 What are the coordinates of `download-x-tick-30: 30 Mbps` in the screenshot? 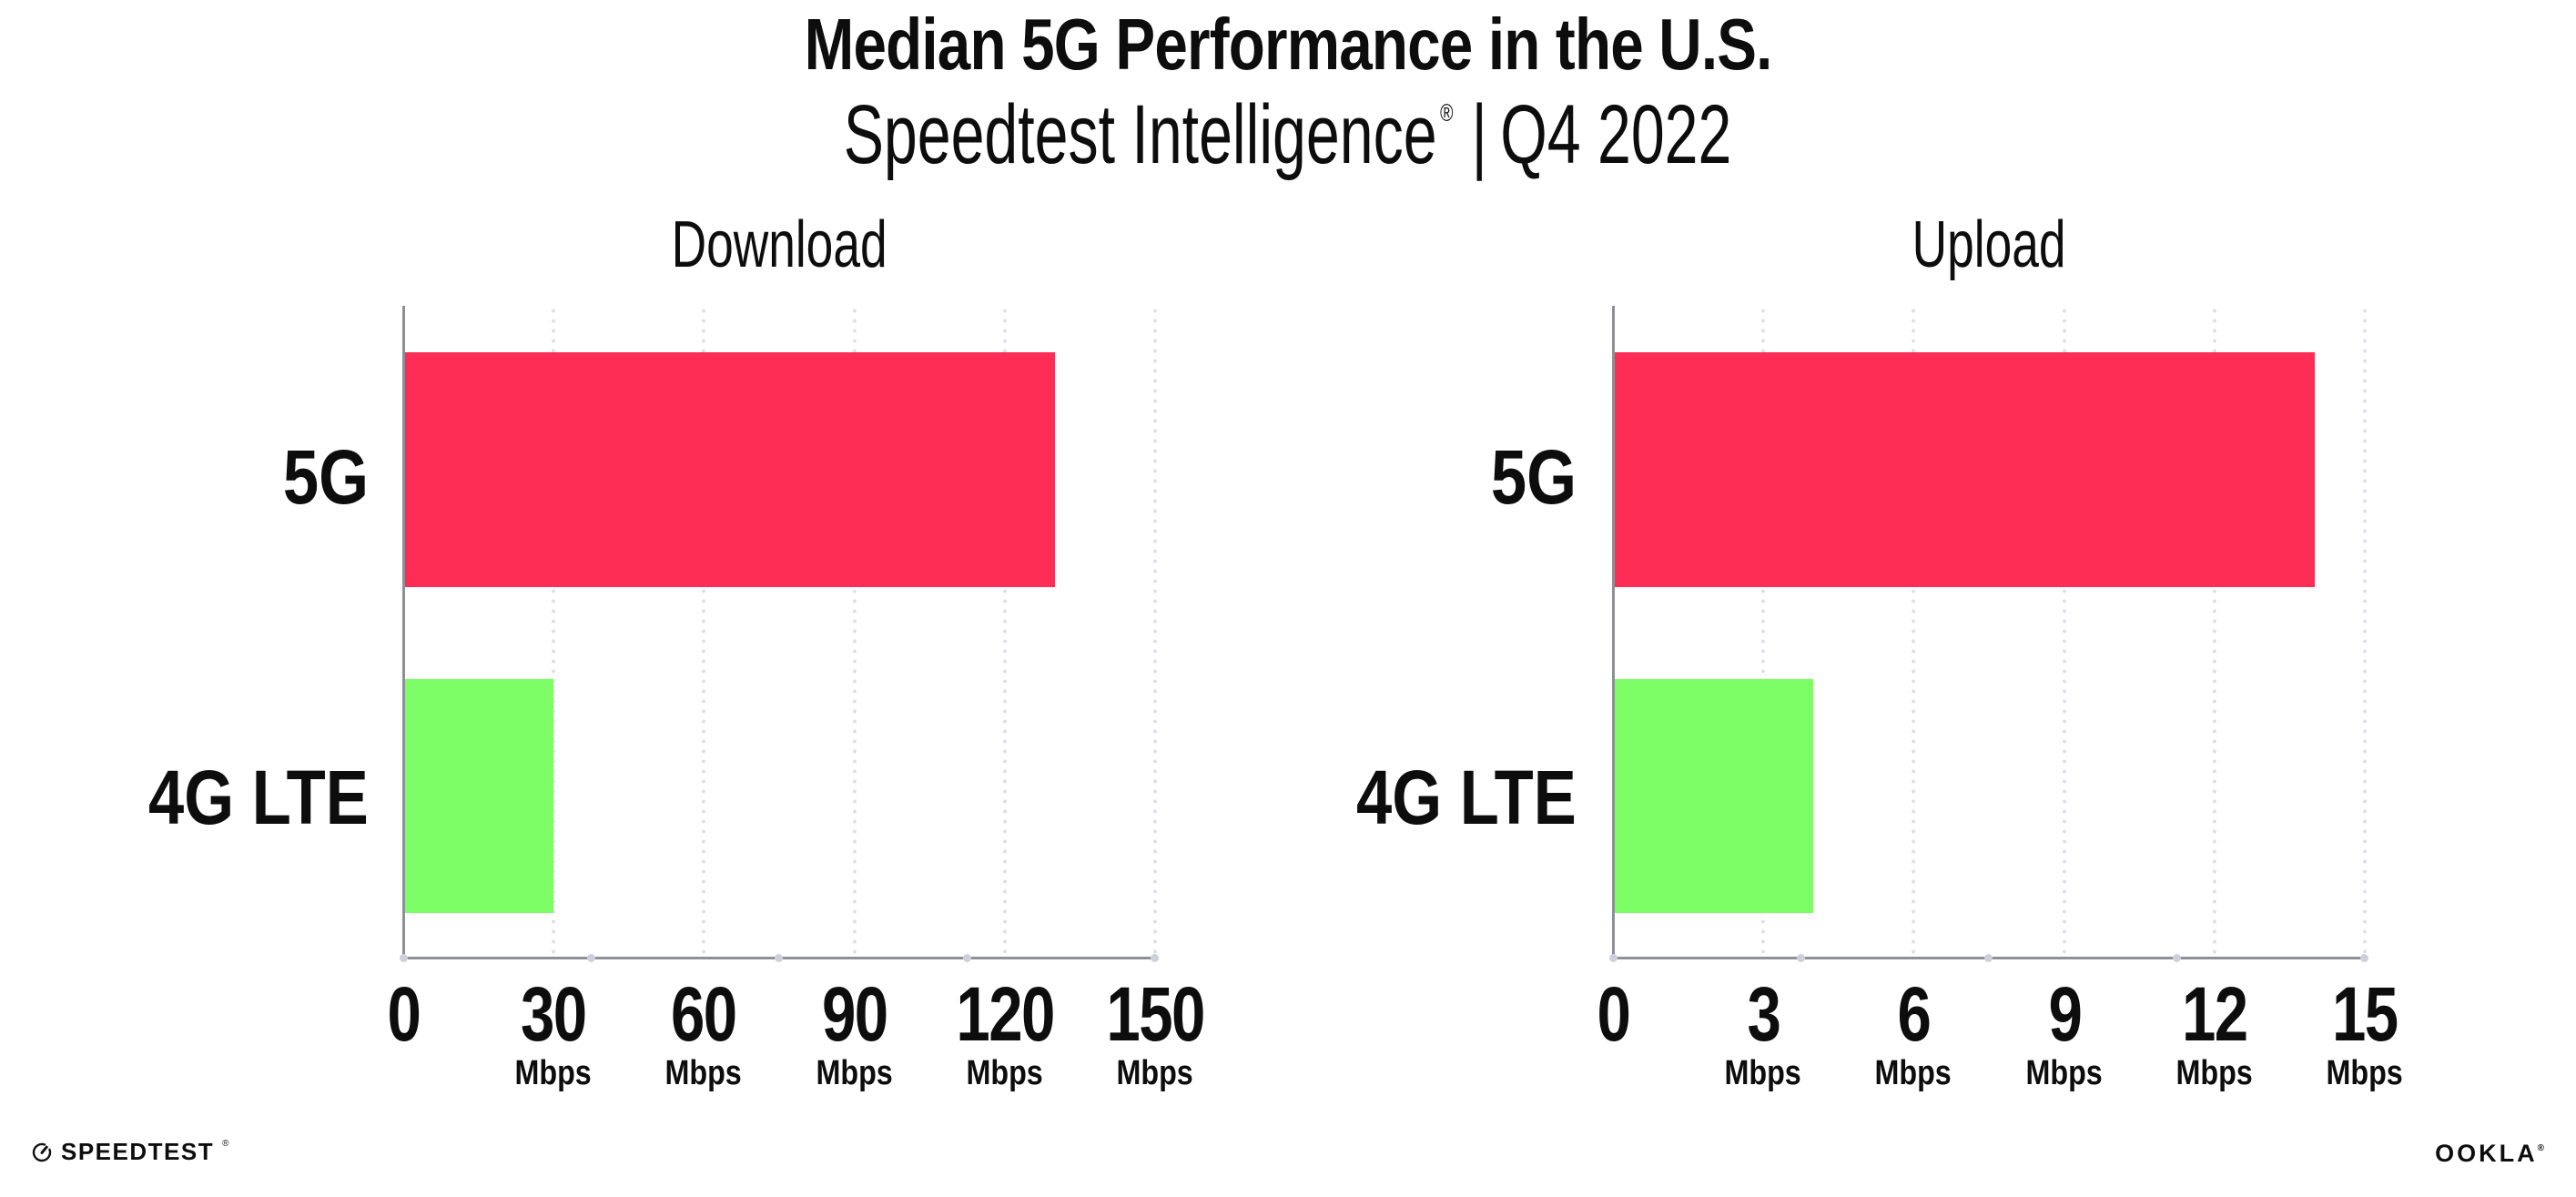 It's located at (553, 1031).